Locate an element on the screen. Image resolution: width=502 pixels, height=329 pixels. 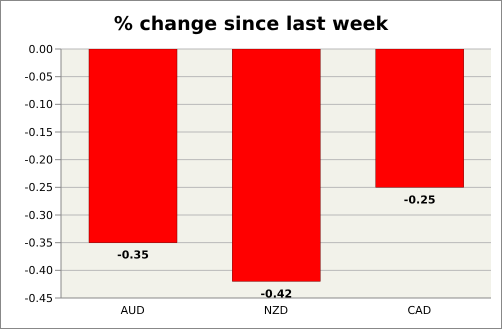
x-tick-label: CAD is located at coordinates (419, 310).